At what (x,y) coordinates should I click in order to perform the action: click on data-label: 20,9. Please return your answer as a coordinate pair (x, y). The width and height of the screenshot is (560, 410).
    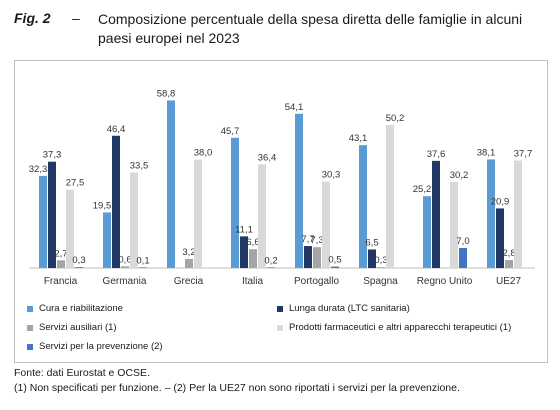
    Looking at the image, I should click on (500, 201).